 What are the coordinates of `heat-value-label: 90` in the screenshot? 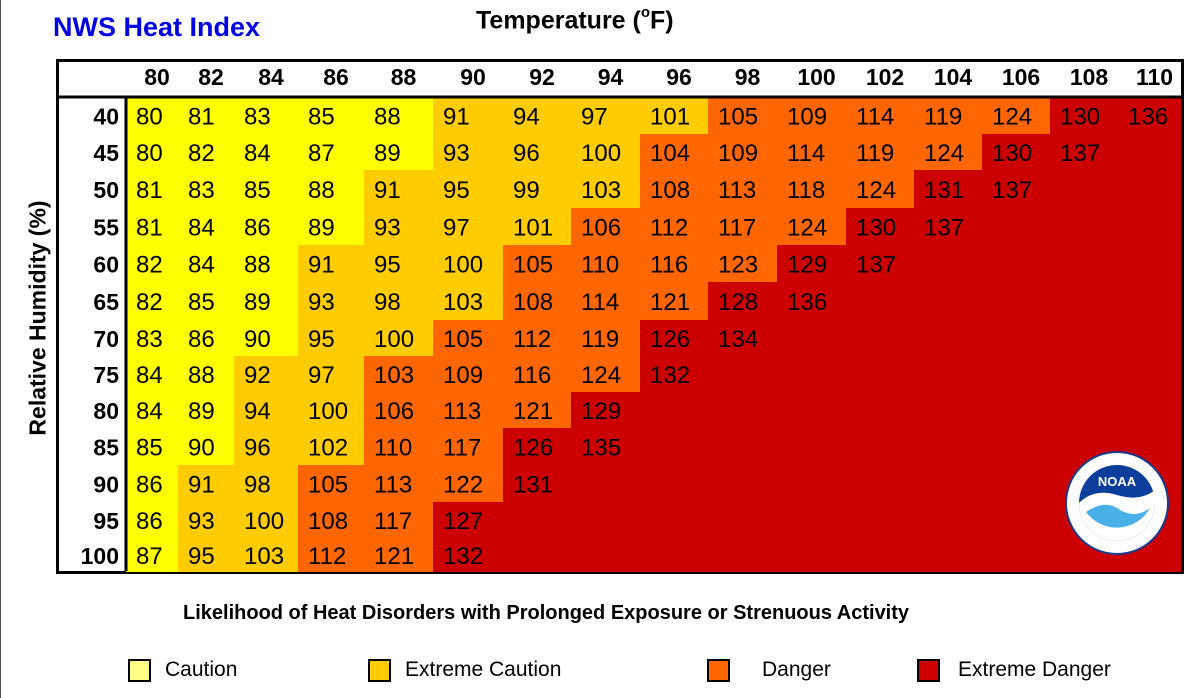 It's located at (201, 448).